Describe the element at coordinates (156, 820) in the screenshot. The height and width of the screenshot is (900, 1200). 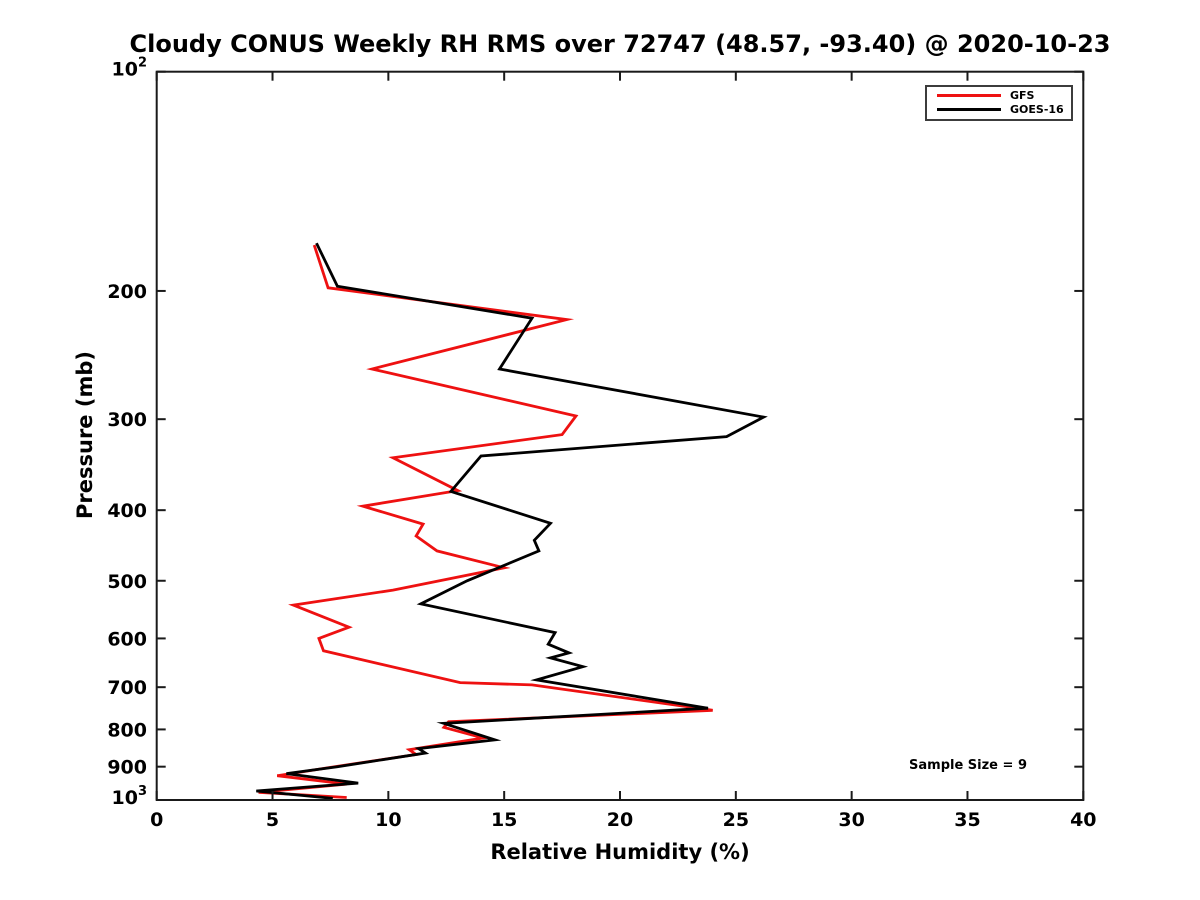
I see `x-axis-tick-label: 0` at that location.